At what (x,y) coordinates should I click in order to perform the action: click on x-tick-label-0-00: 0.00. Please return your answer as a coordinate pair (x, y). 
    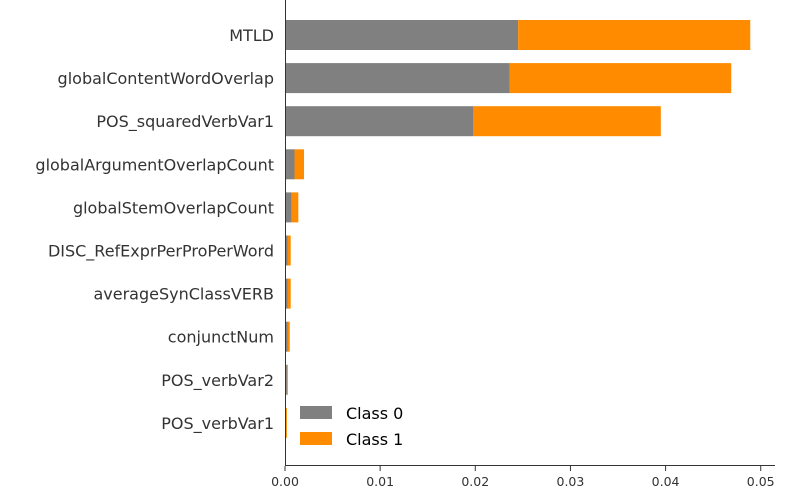
    Looking at the image, I should click on (285, 481).